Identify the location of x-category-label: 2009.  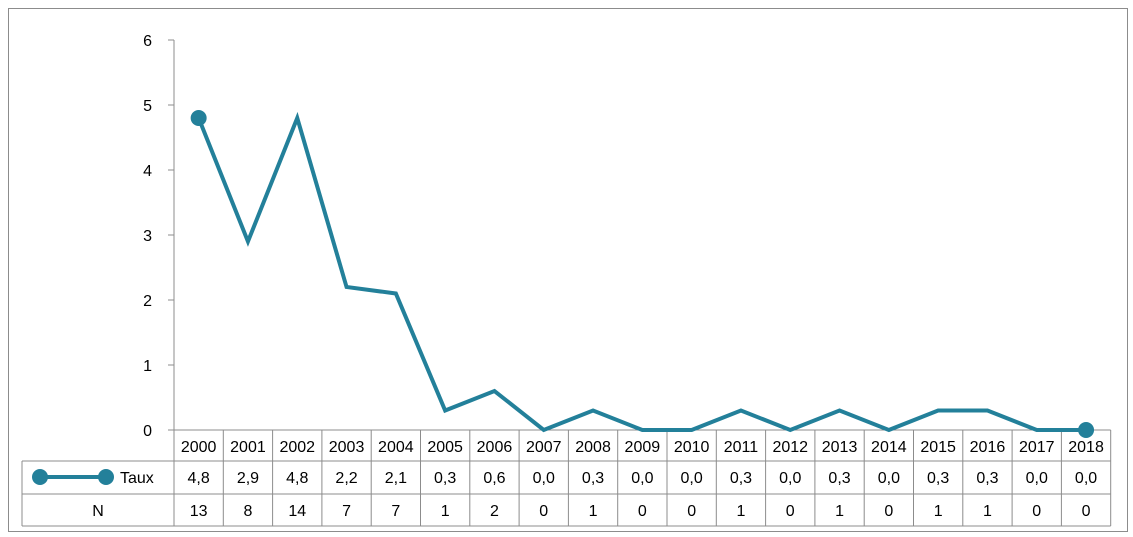
(643, 447).